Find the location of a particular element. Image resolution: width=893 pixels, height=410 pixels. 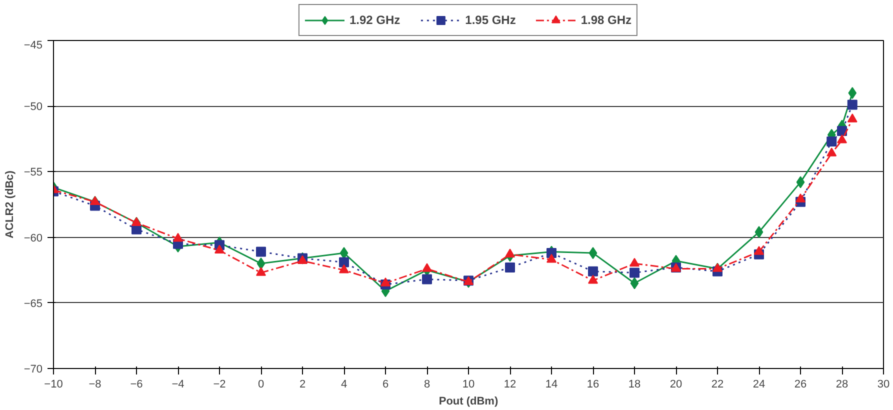

y-axis-title: ACLR2 (dBc) is located at coordinates (10, 204).